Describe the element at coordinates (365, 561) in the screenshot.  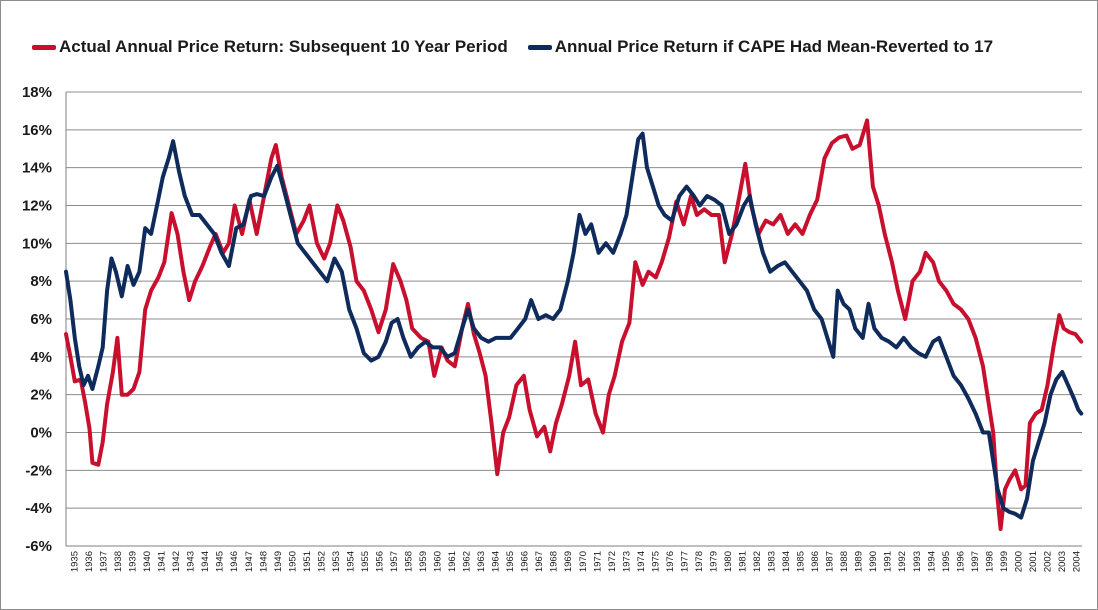
I see `x-tick-label: 1955` at that location.